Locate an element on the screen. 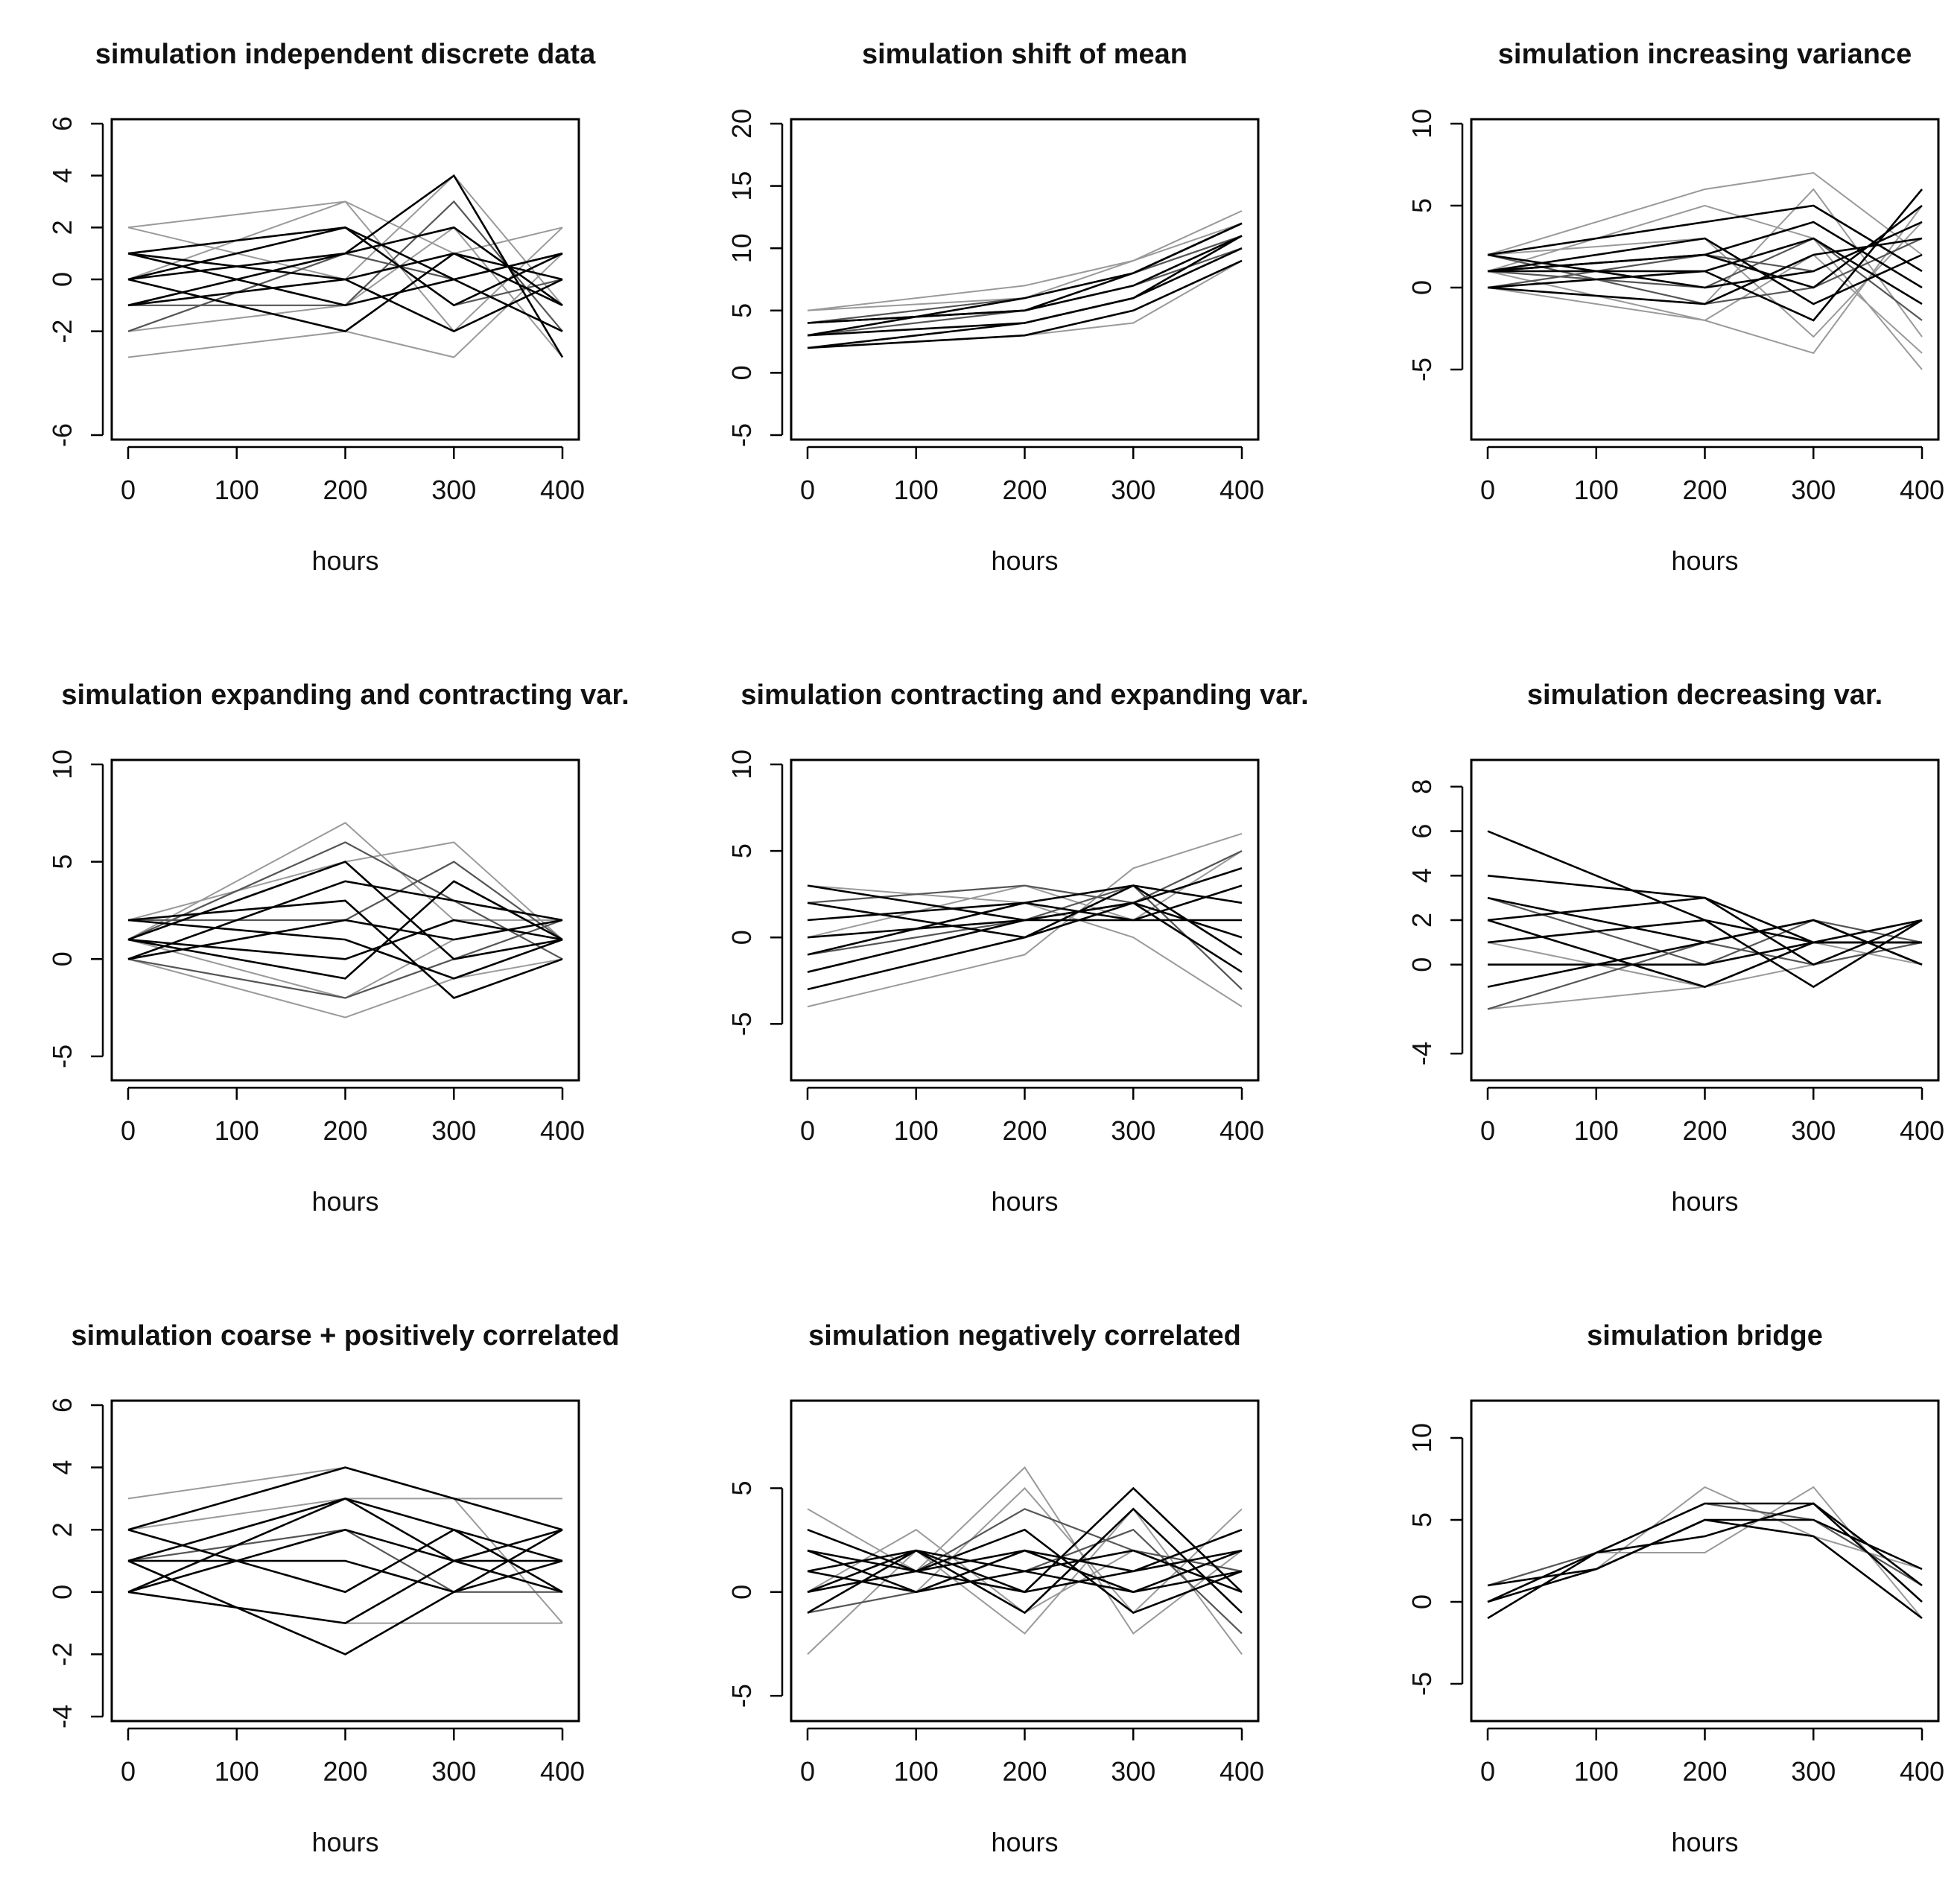 This screenshot has height=1879, width=1960. y-axis: -5 0 5 10 15 20 is located at coordinates (755, 278).